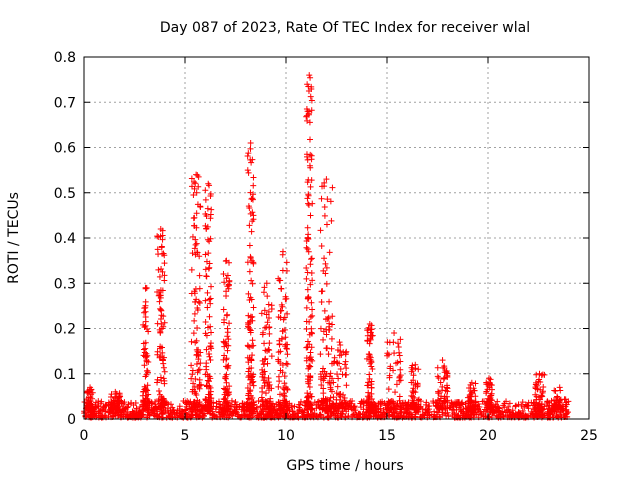 The height and width of the screenshot is (480, 640). I want to click on x-tick-labels: 0 5 10 15 20 25, so click(339, 436).